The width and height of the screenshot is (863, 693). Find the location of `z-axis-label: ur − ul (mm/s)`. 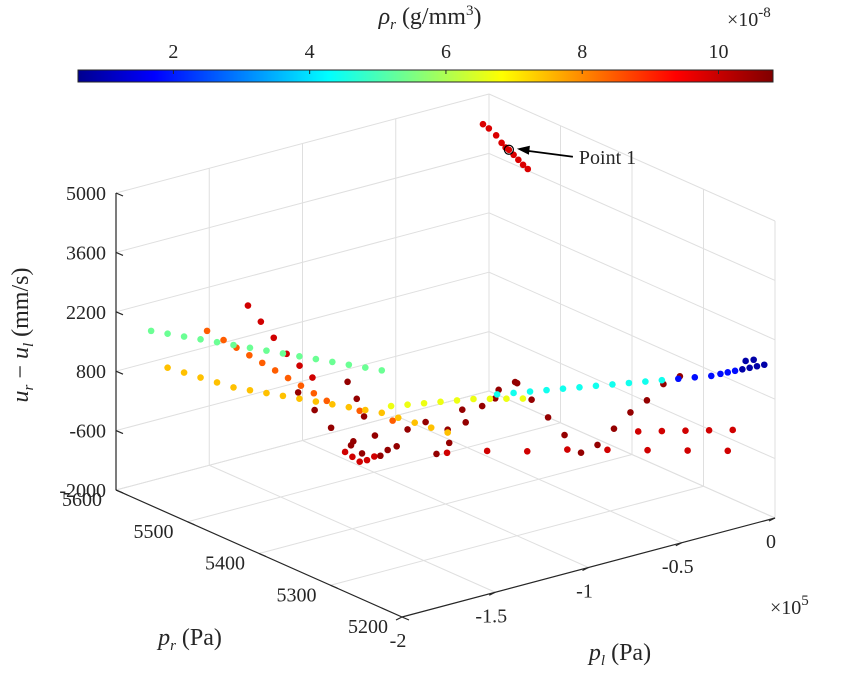

z-axis-label: ur − ul (mm/s) is located at coordinates (22, 335).